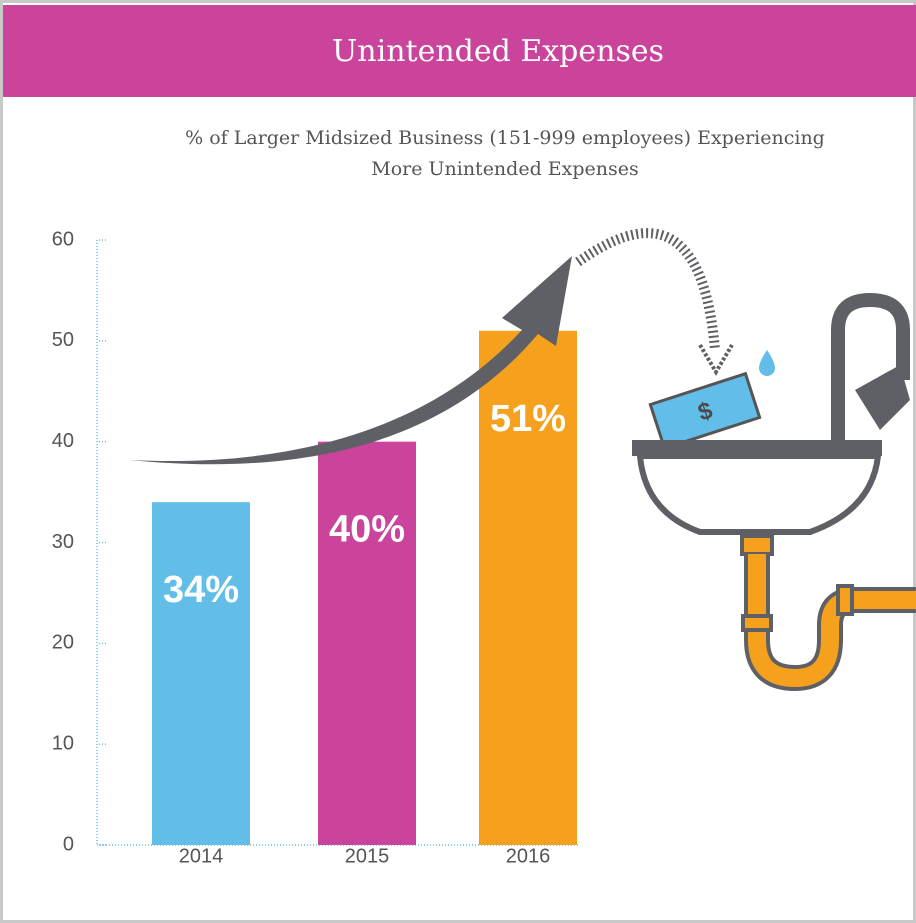 This screenshot has height=923, width=916. What do you see at coordinates (63, 542) in the screenshot?
I see `y-tick-label: 30` at bounding box center [63, 542].